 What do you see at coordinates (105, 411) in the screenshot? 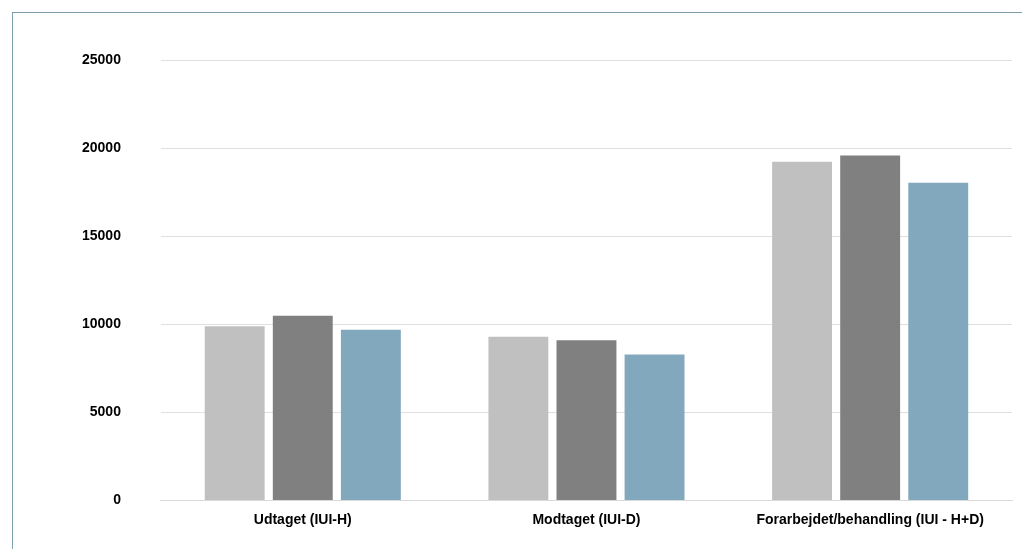
I see `y-tick-label: 5000` at bounding box center [105, 411].